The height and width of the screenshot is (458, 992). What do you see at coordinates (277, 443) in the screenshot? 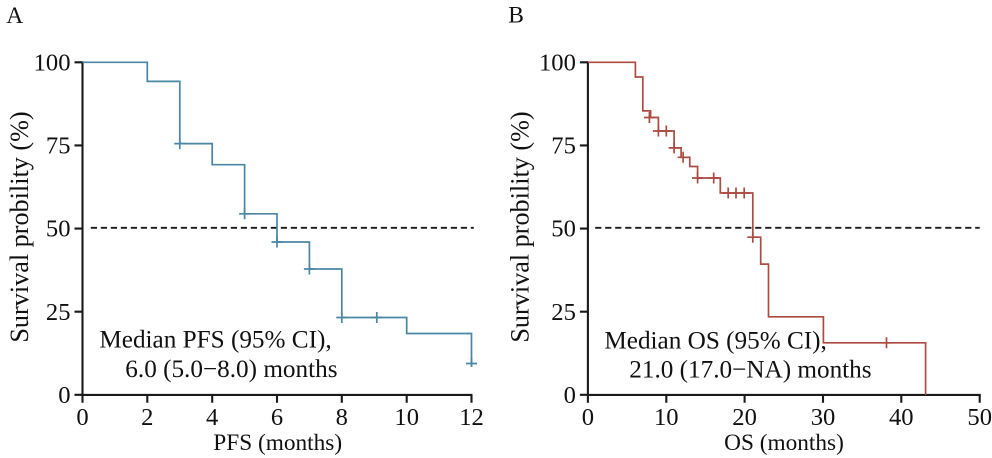
I see `svg-text: PFS (months)` at bounding box center [277, 443].